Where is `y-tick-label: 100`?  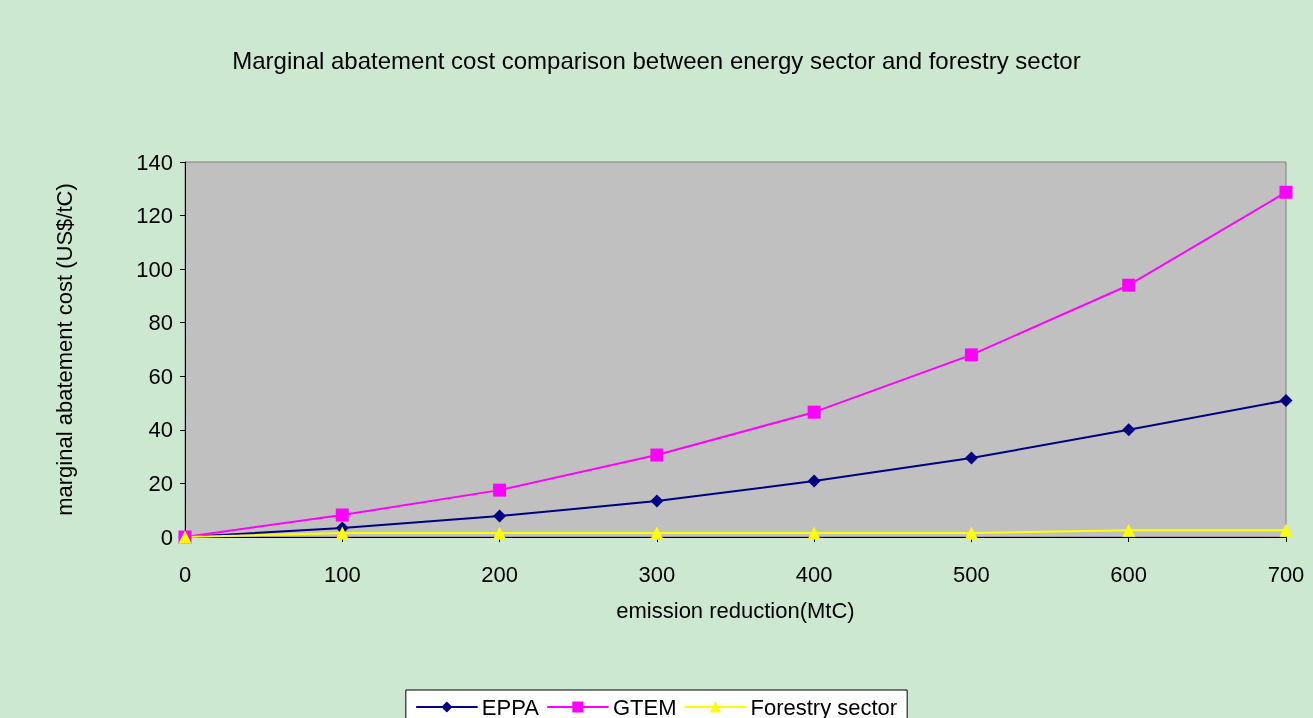
y-tick-label: 100 is located at coordinates (154, 269).